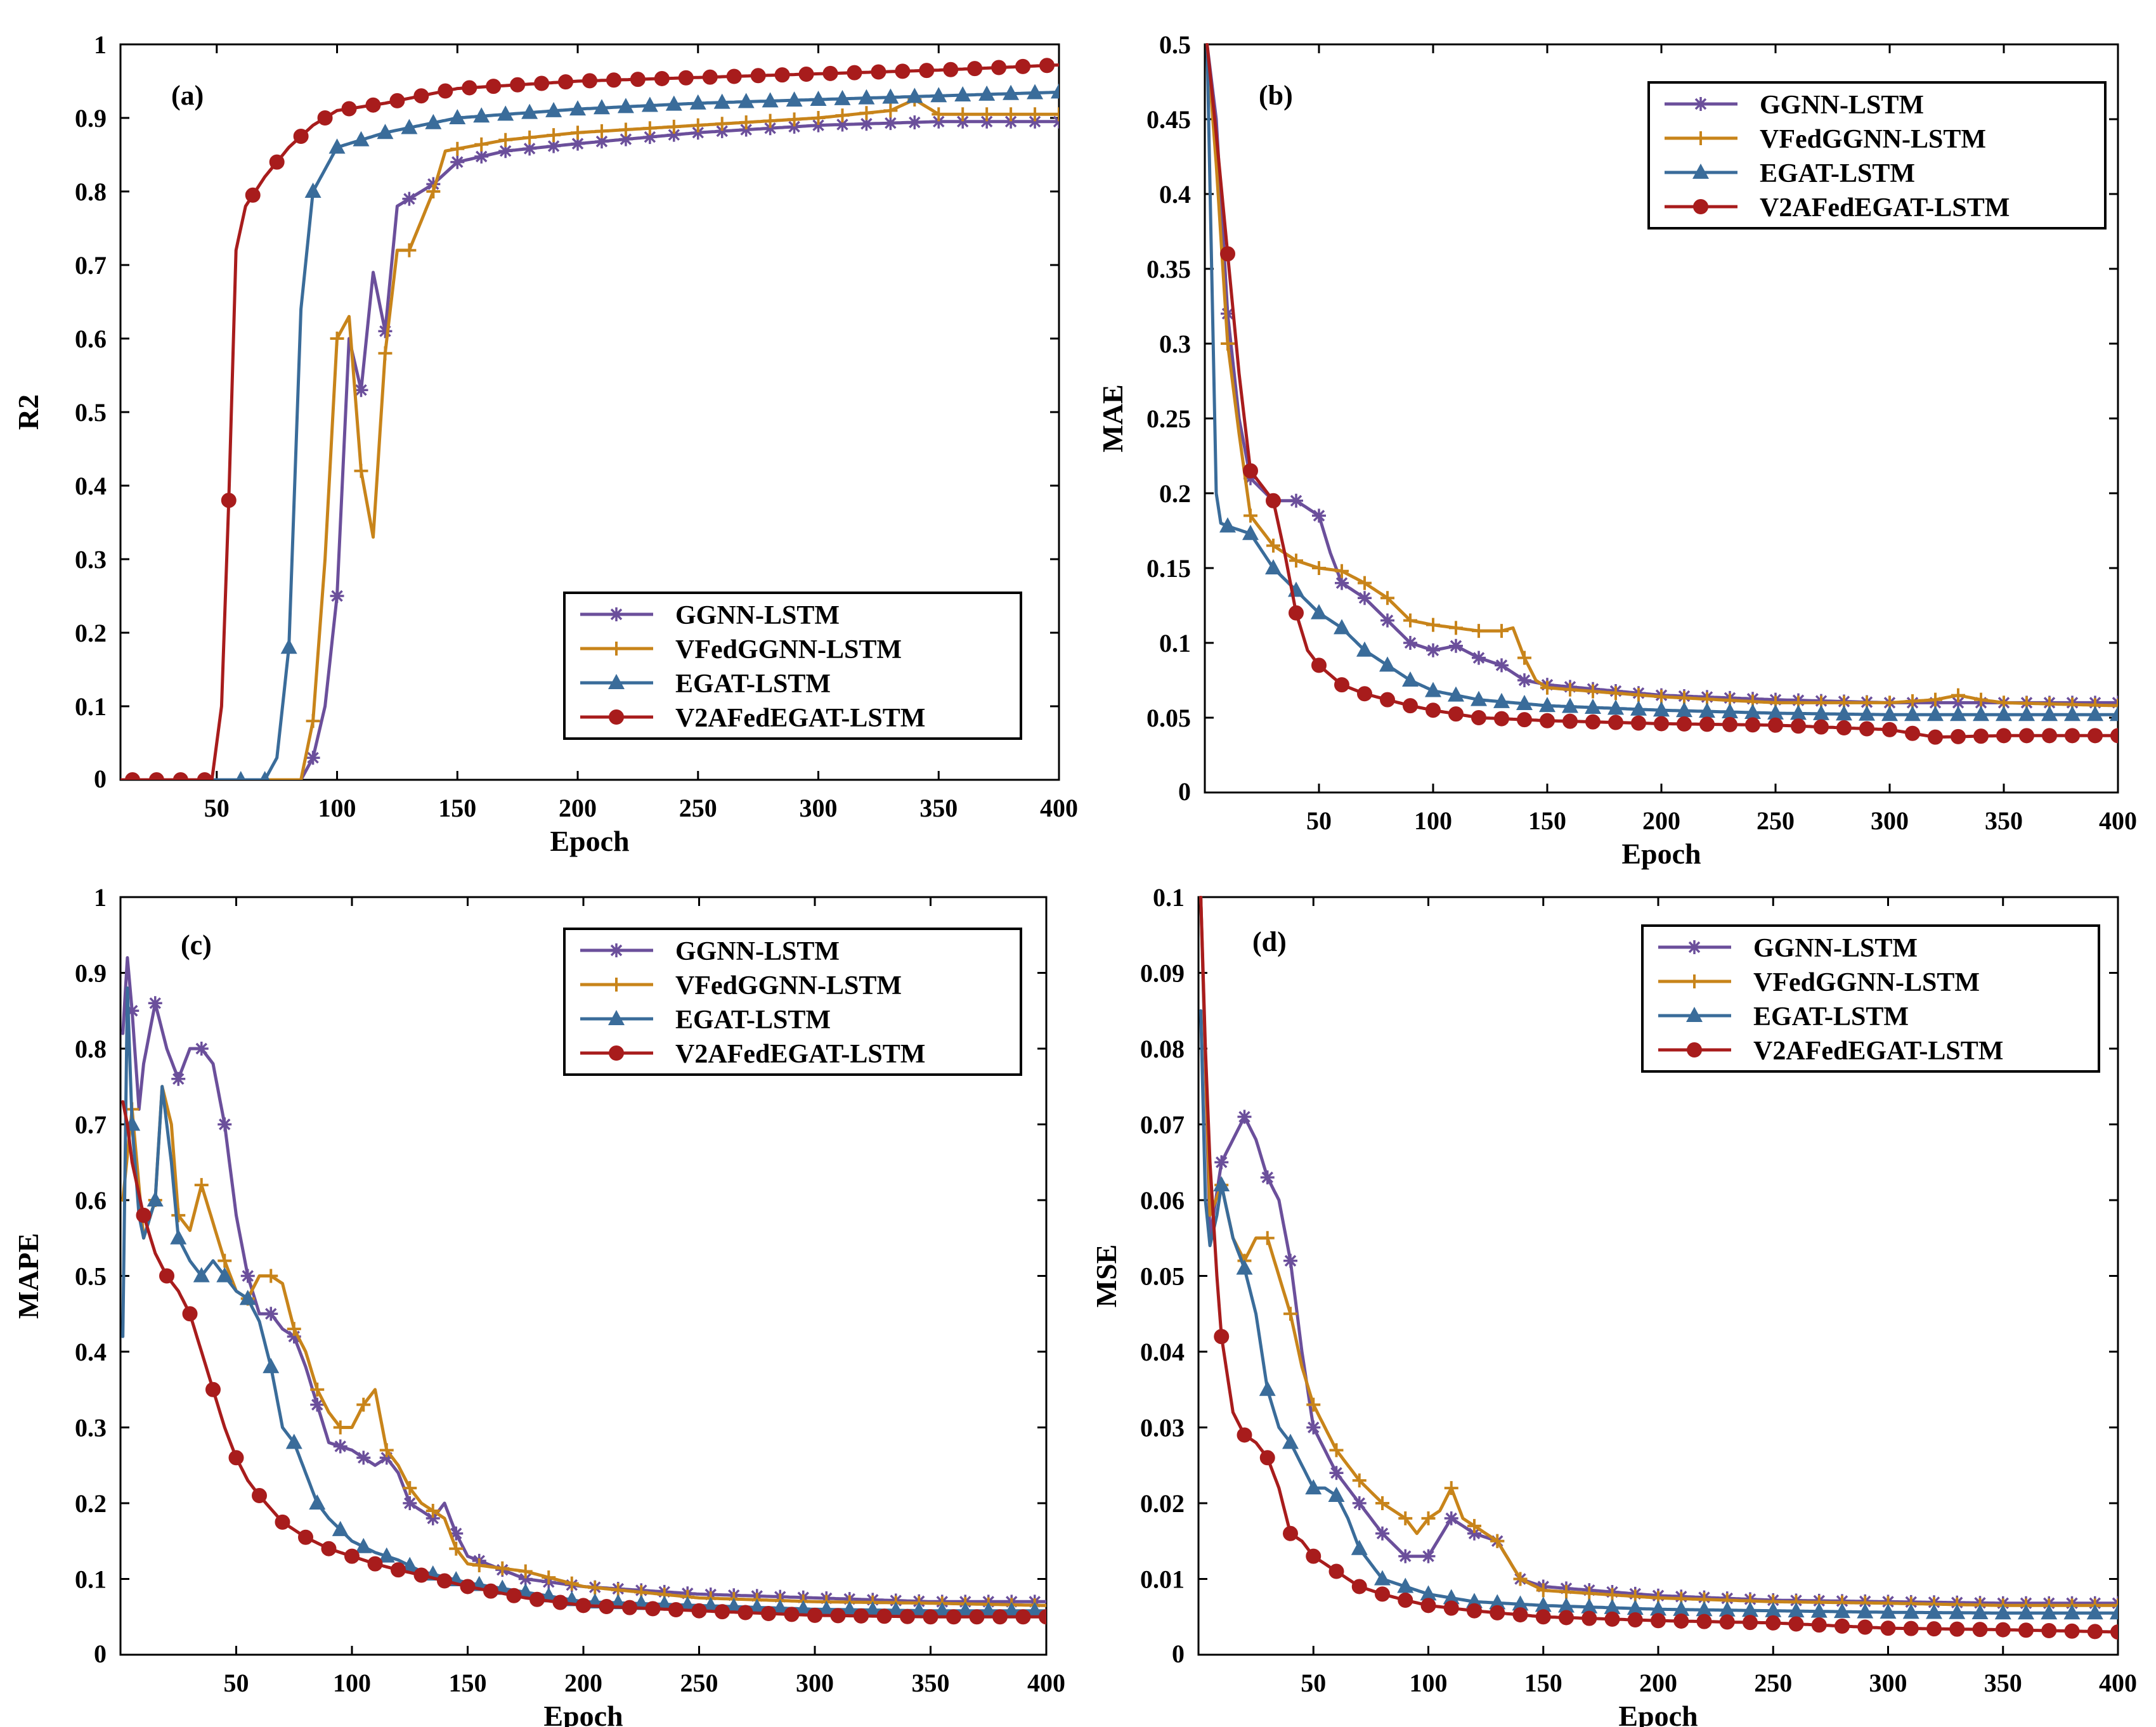 The image size is (2156, 1727). Describe the element at coordinates (91, 265) in the screenshot. I see `y-tick-label: 0.7` at that location.